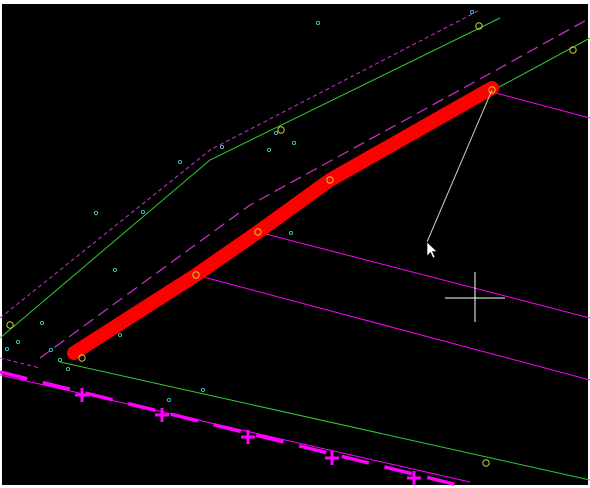 This screenshot has height=488, width=590. What do you see at coordinates (459, 166) in the screenshot?
I see `leader-line` at bounding box center [459, 166].